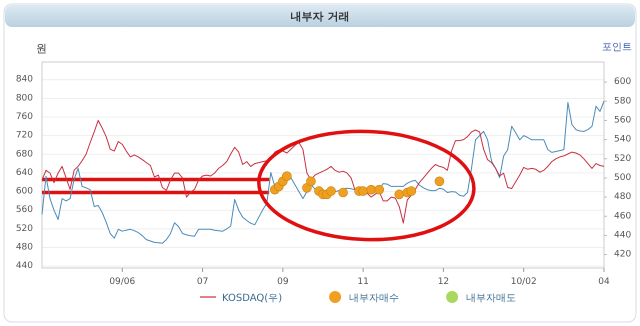  What do you see at coordinates (617, 47) in the screenshot?
I see `y2-axis-title: 포인트` at bounding box center [617, 47].